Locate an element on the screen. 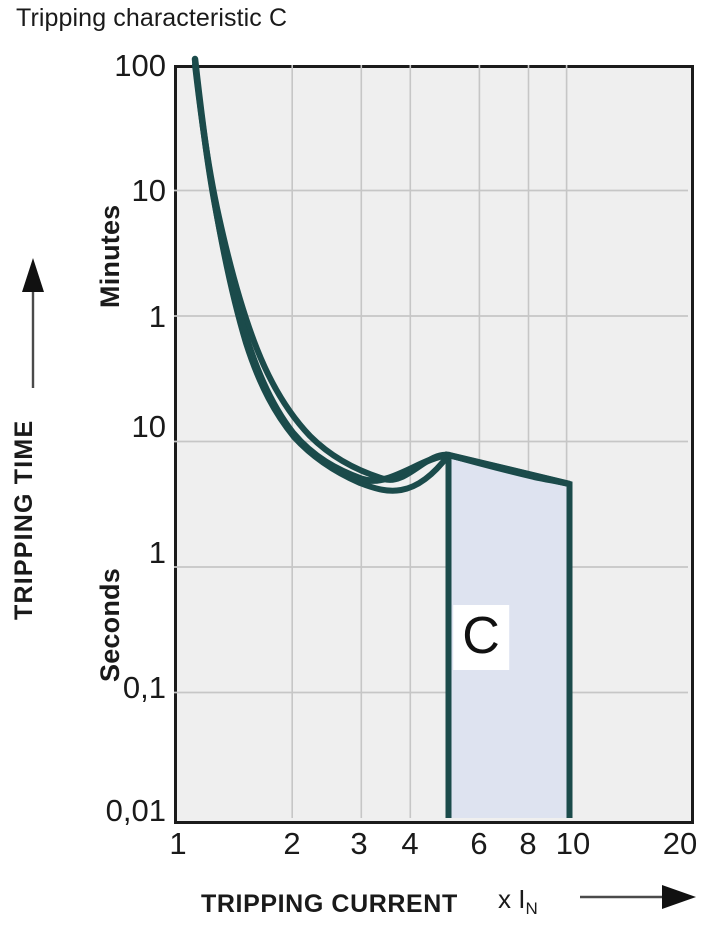 The height and width of the screenshot is (928, 720). x-axis-arrow-icon is located at coordinates (638, 897).